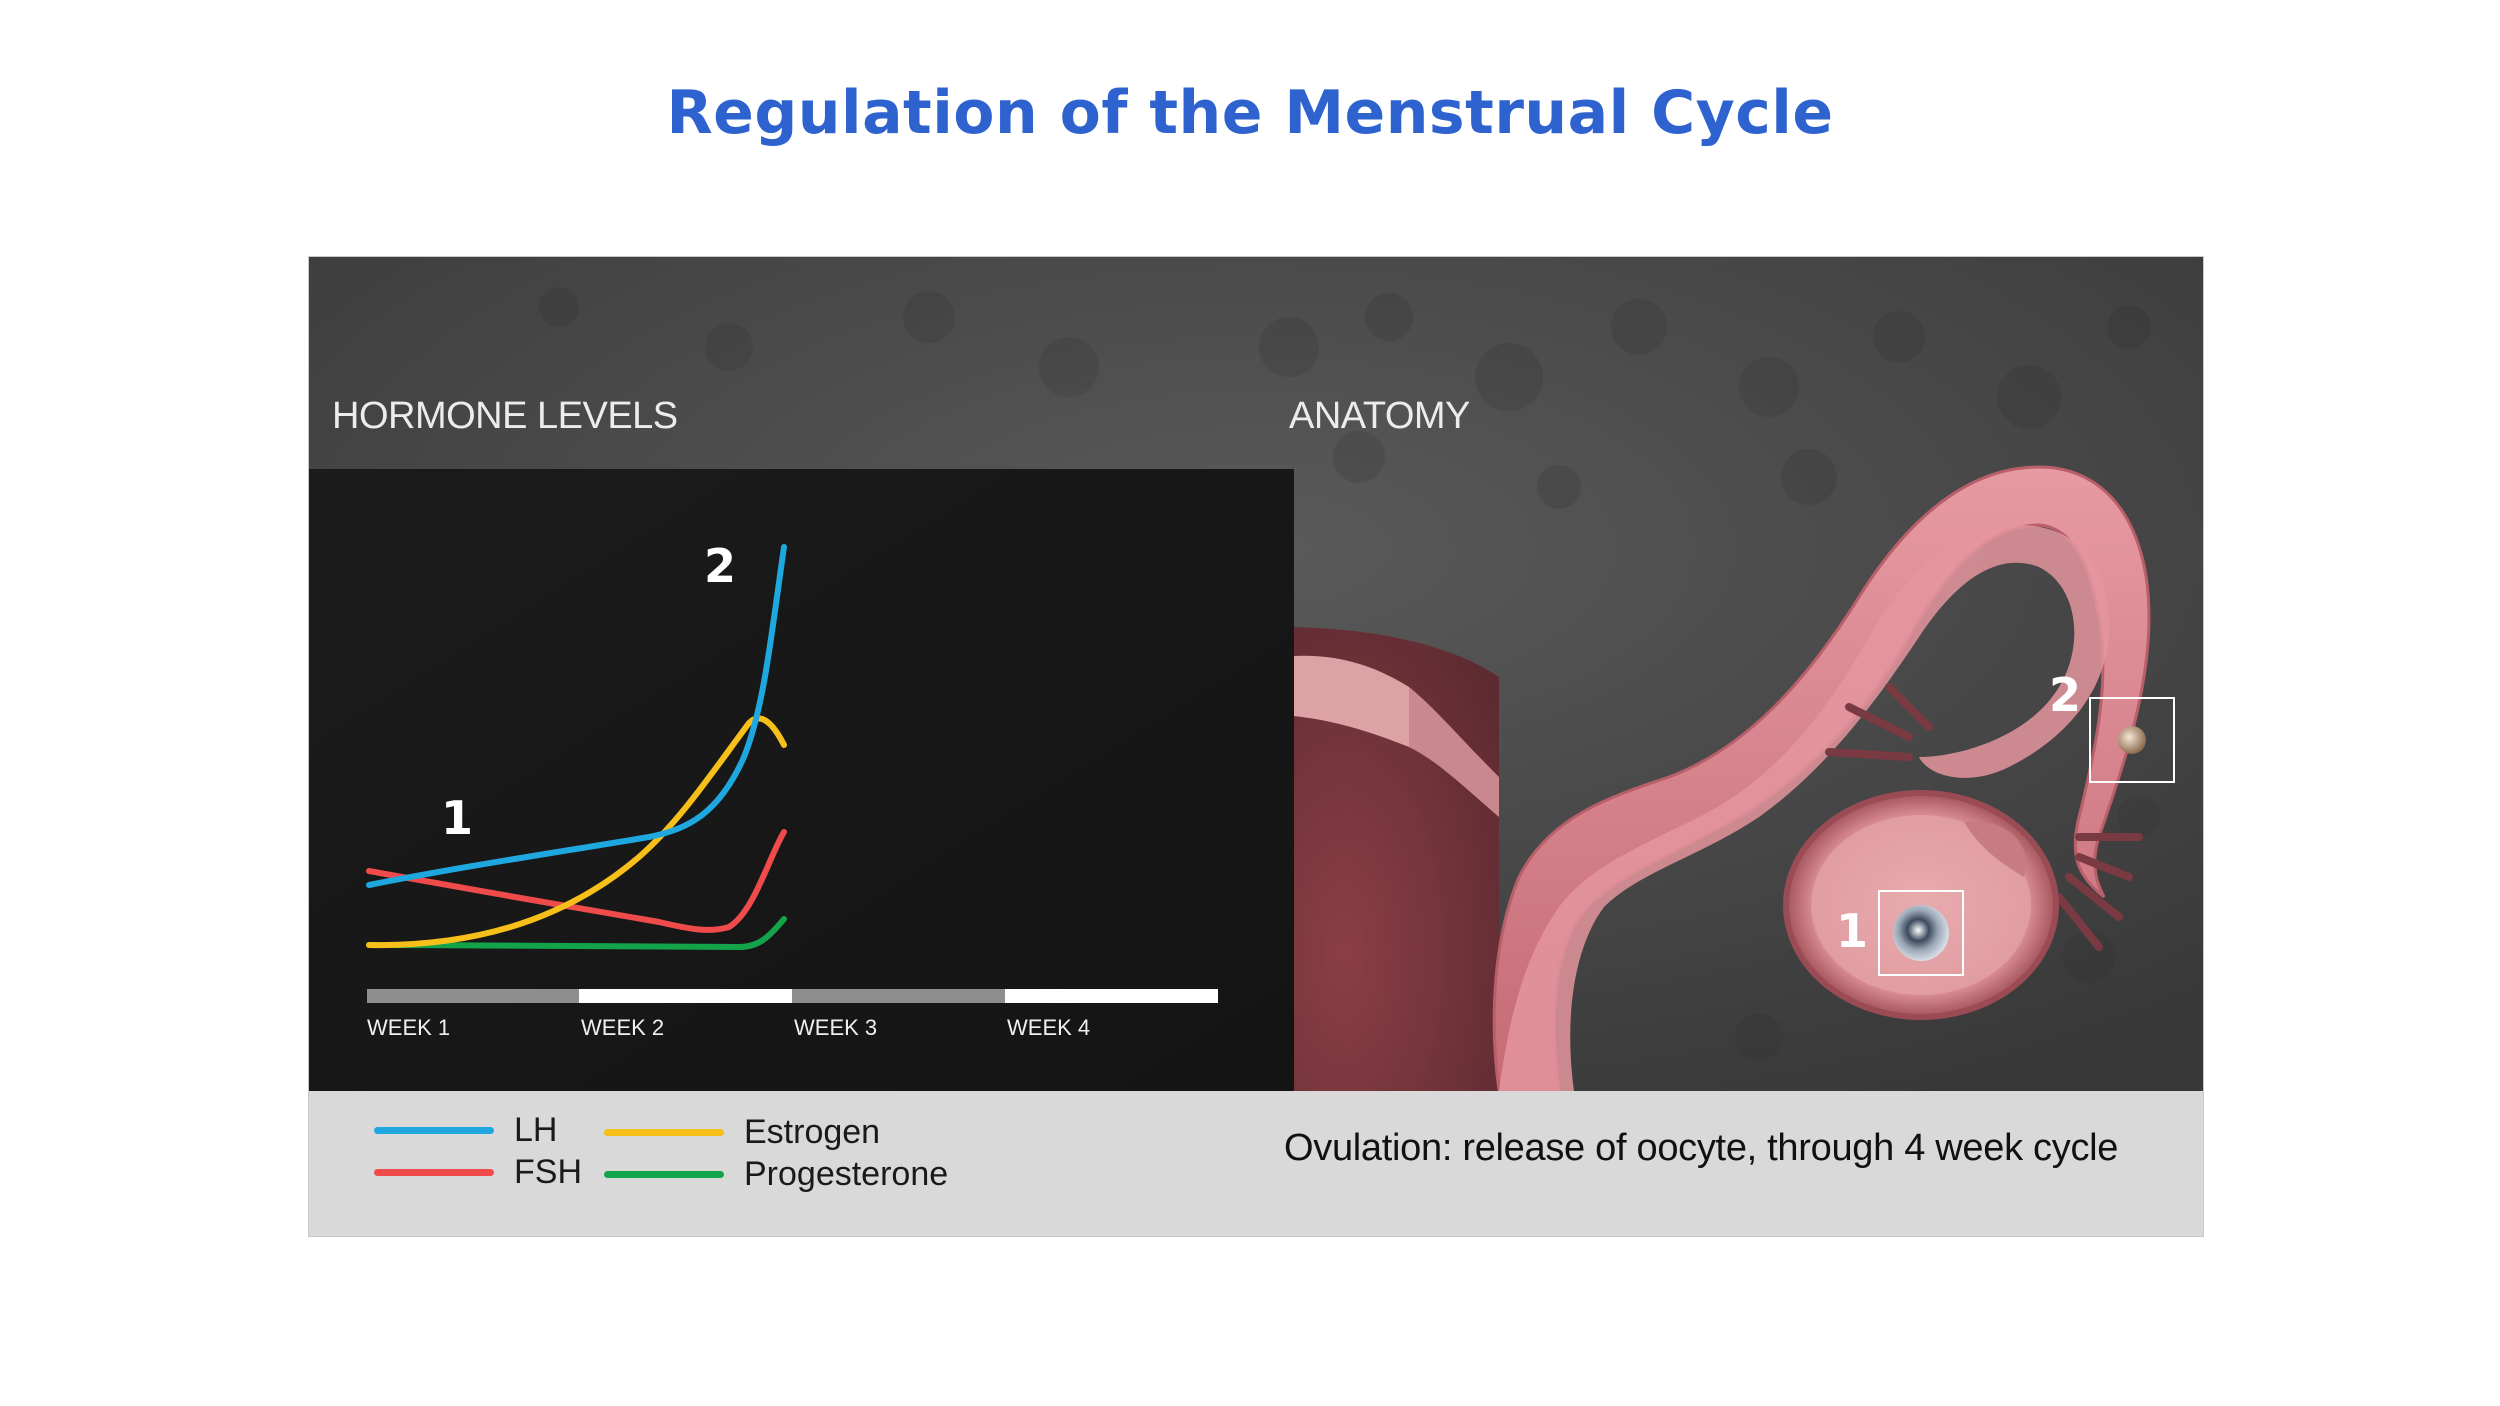  Describe the element at coordinates (1250, 113) in the screenshot. I see `page-title: Regulation of the Menstrual Cycle` at that location.